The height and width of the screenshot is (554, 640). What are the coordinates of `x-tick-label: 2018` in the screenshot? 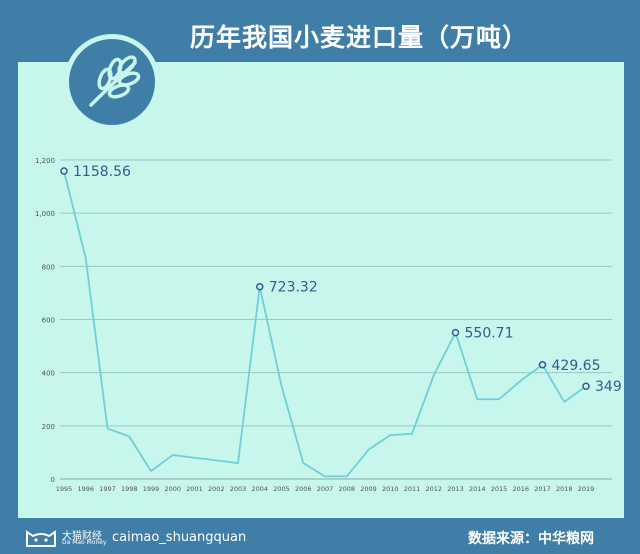 It's located at (564, 489).